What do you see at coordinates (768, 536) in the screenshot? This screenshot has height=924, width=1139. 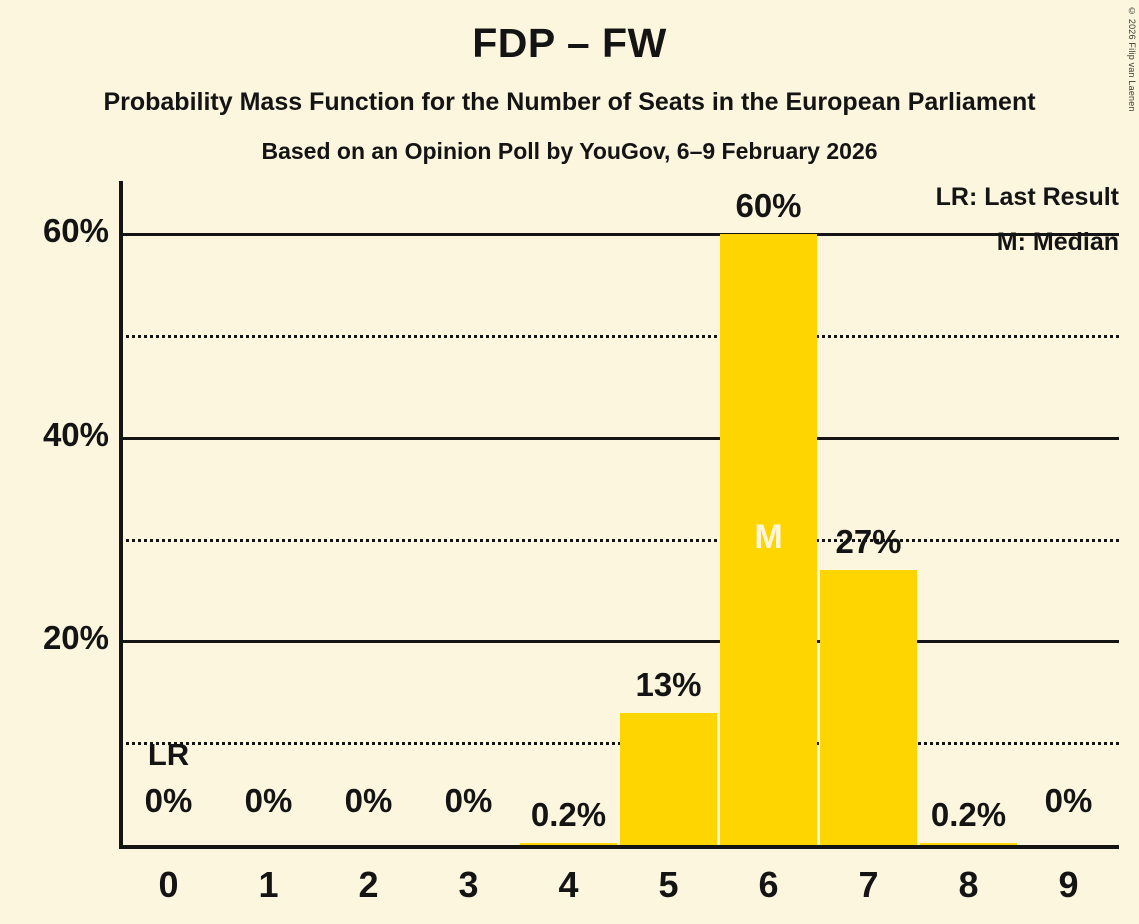 I see `median-marker: M` at bounding box center [768, 536].